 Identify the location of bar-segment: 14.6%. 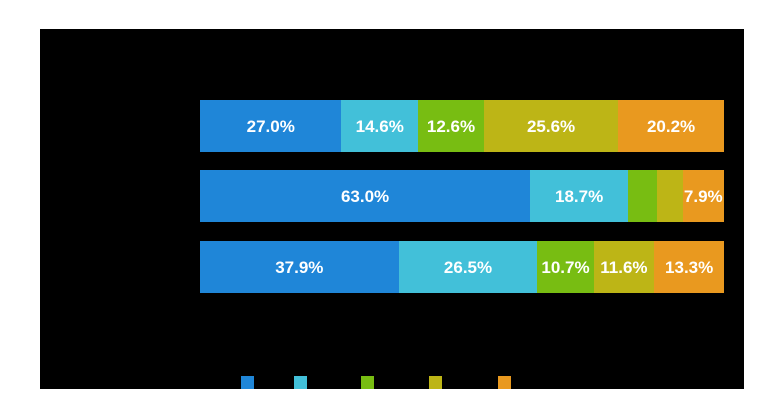
(379, 126).